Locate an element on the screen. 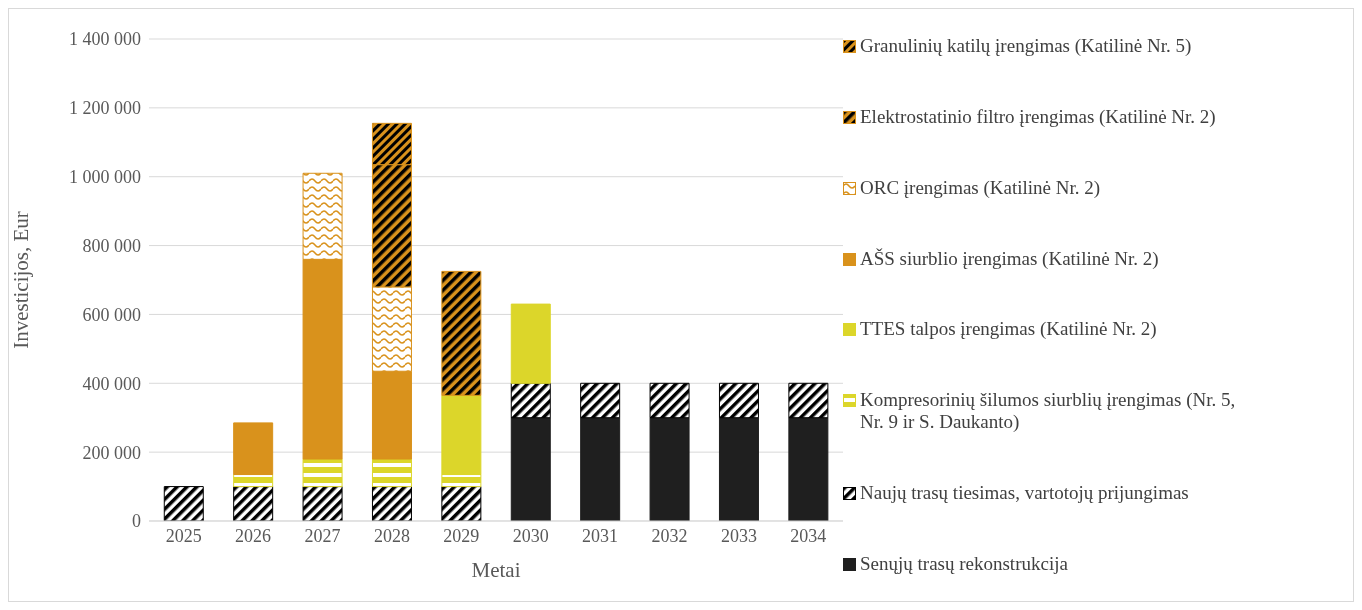 This screenshot has width=1362, height=610. x-tick-label: 2030 is located at coordinates (530, 535).